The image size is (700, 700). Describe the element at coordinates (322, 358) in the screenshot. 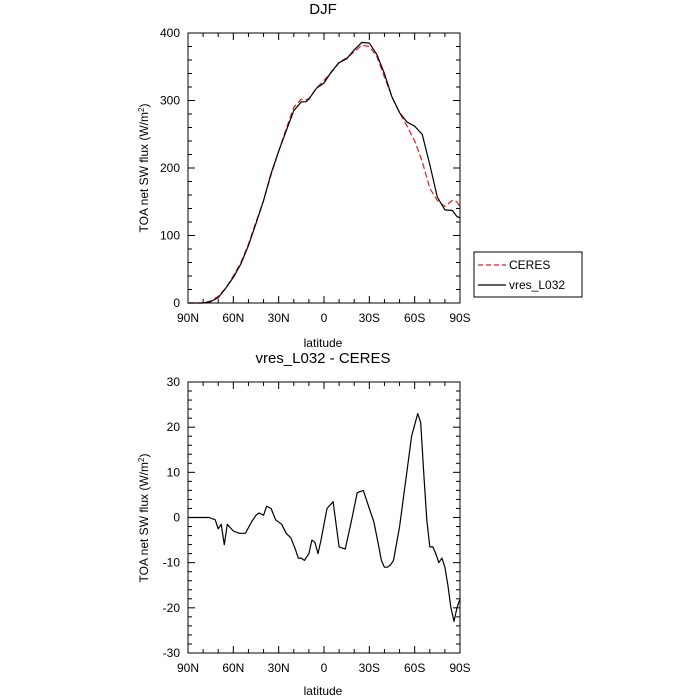

I see `bottom-chart-title: vres_L032 - CERES` at that location.